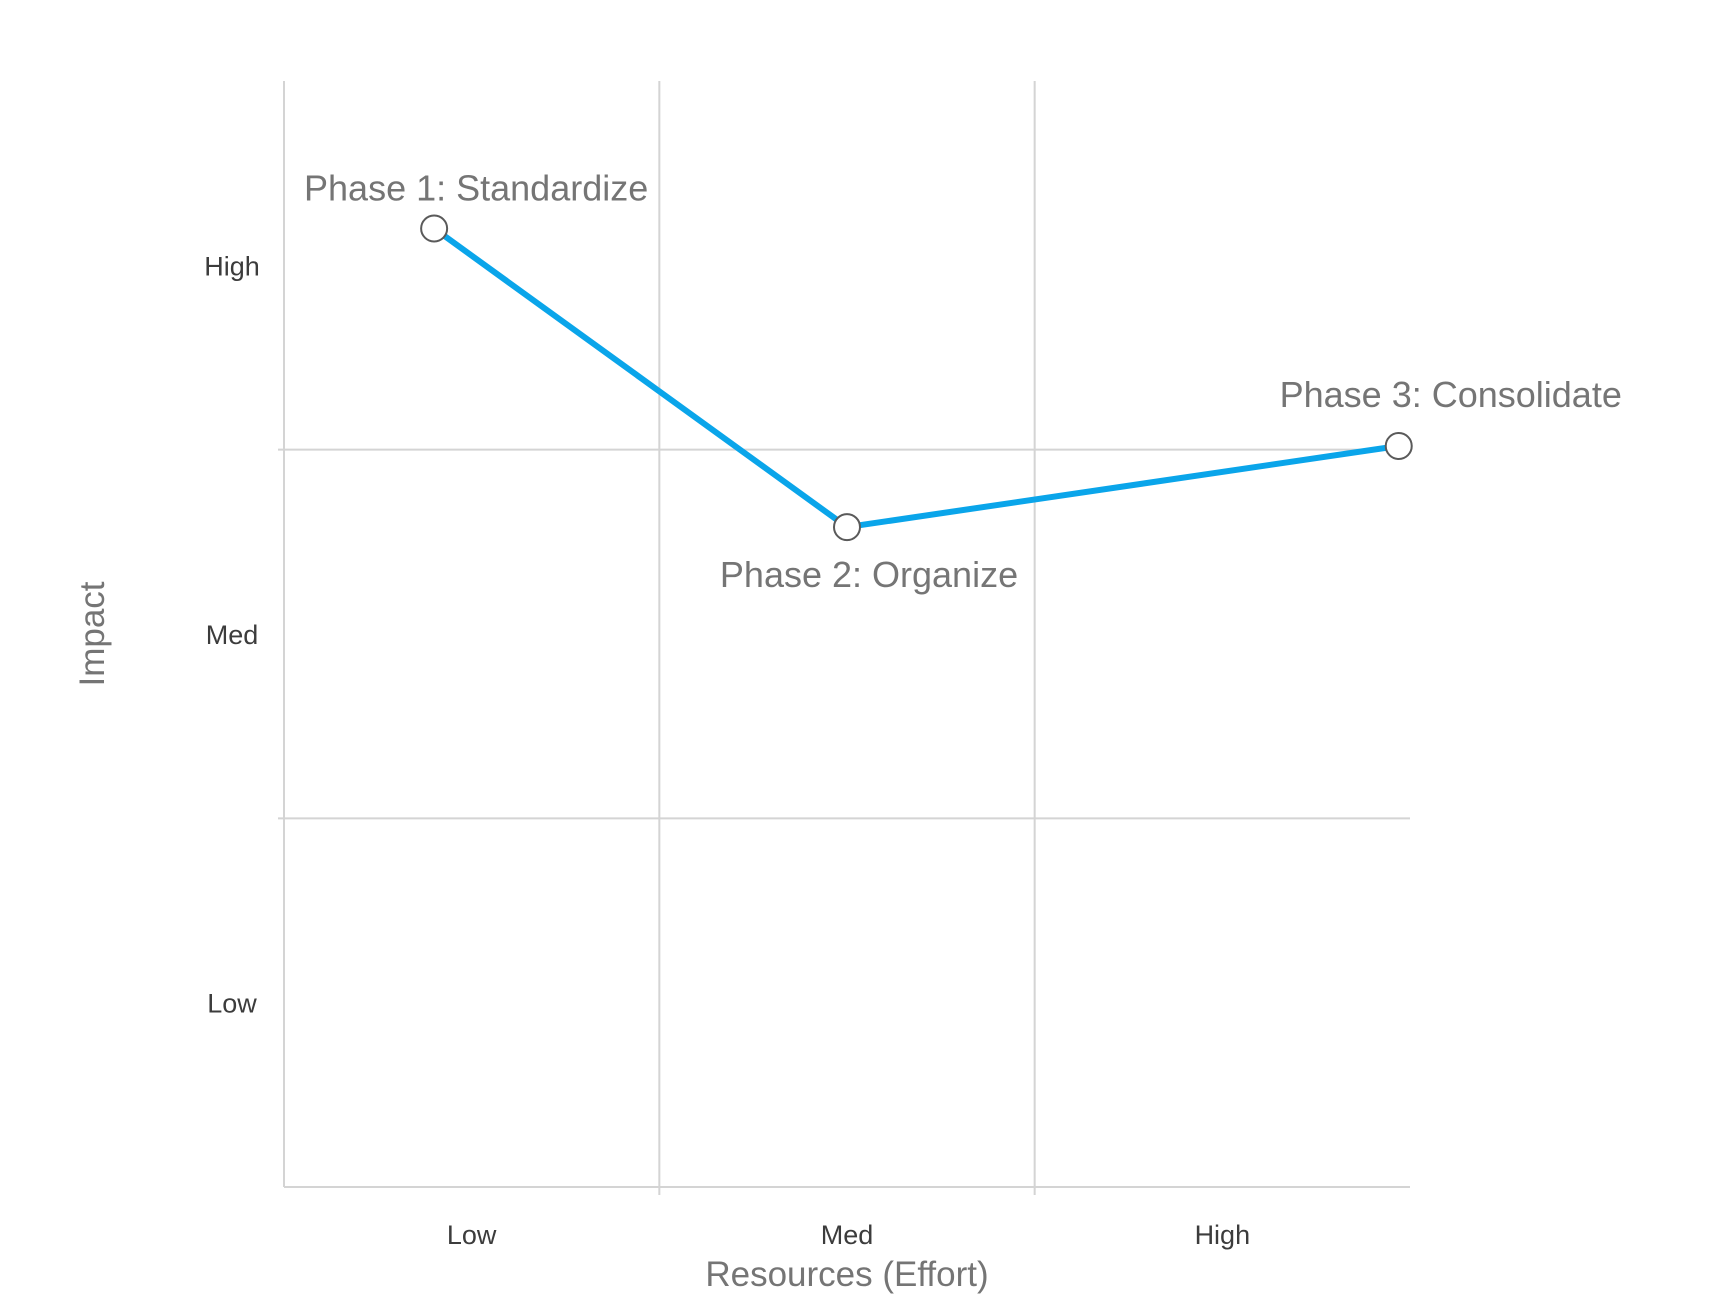  What do you see at coordinates (869, 574) in the screenshot?
I see `point-label: Phase 2: Organize` at bounding box center [869, 574].